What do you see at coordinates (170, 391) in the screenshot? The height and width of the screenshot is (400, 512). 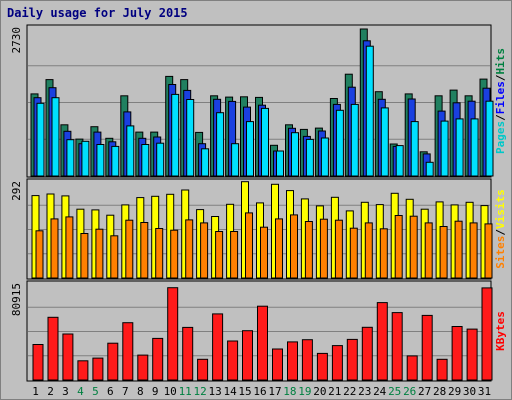 I see `x-tick-label-day-10: 10` at bounding box center [170, 391].